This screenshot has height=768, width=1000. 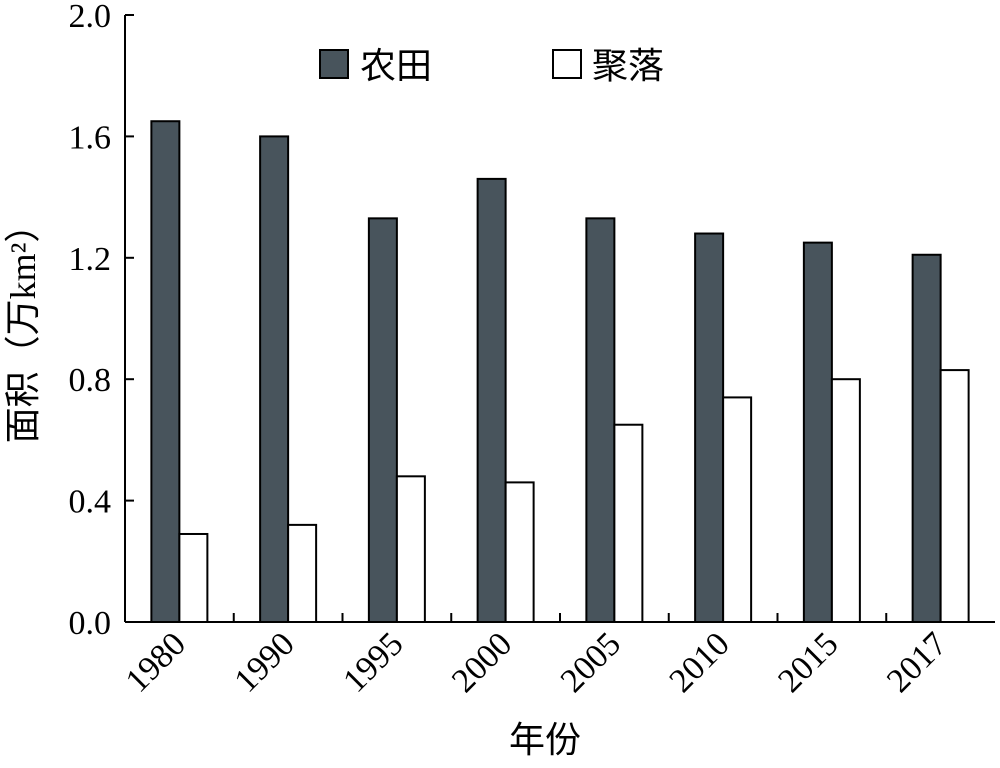 I want to click on y-tick-label: 0.0, so click(x=90, y=623).